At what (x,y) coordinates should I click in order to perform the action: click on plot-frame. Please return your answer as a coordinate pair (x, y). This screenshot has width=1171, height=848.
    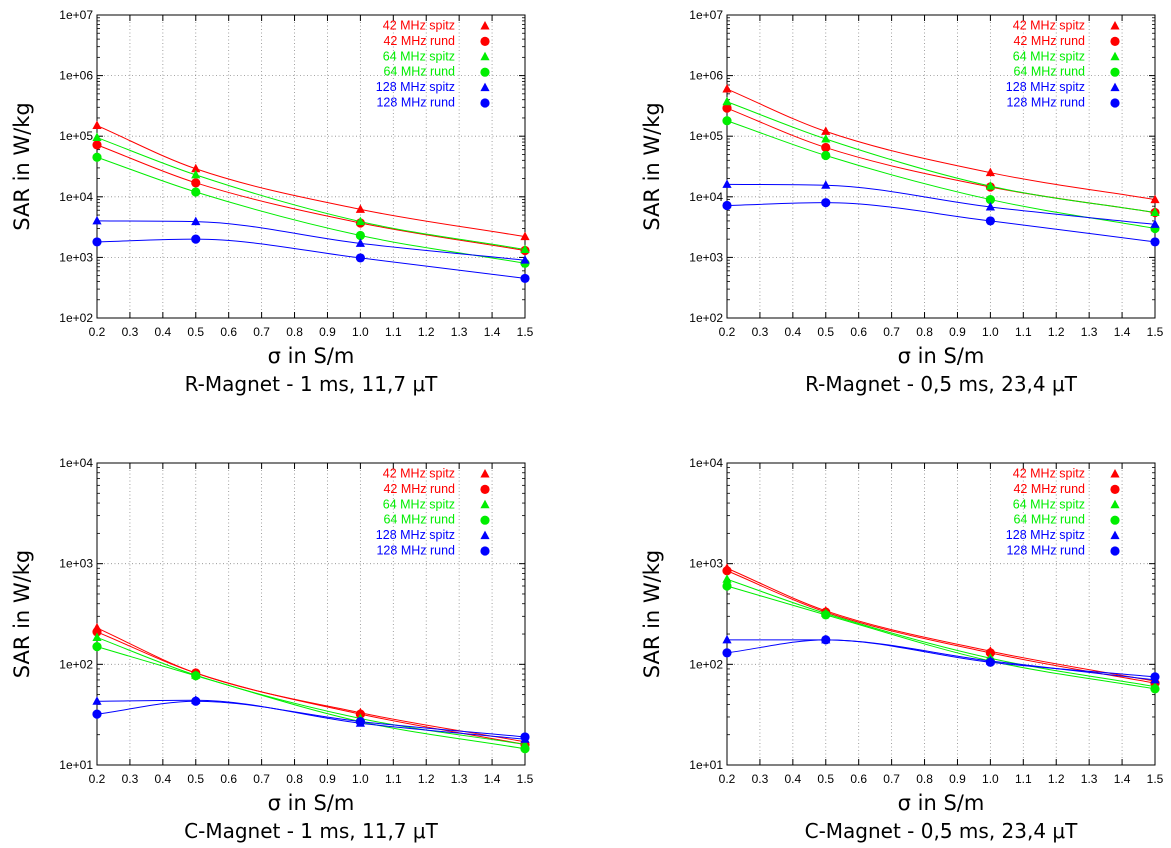
    Looking at the image, I should click on (941, 166).